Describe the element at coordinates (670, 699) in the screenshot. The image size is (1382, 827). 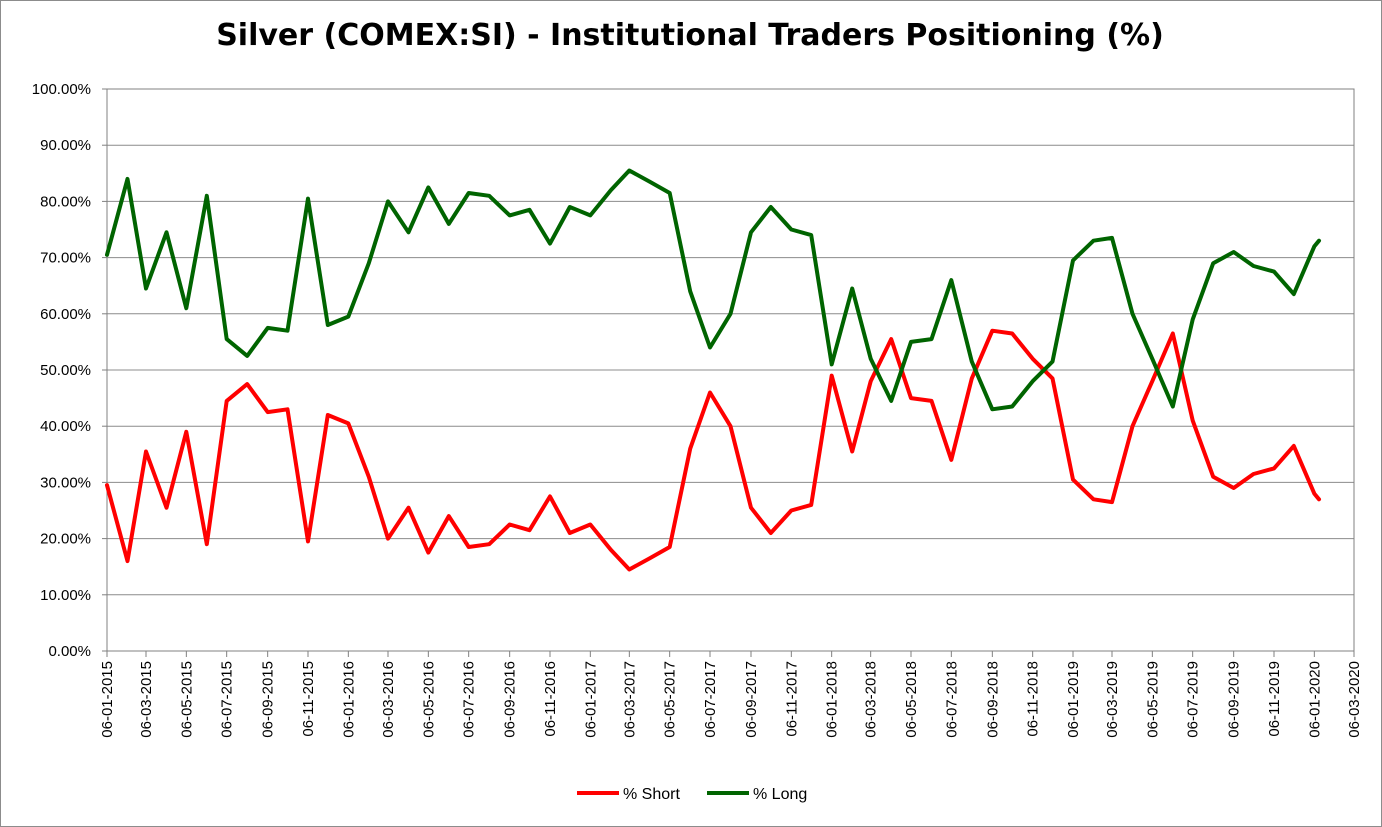
I see `x-tick-label: 06-05-2017` at that location.